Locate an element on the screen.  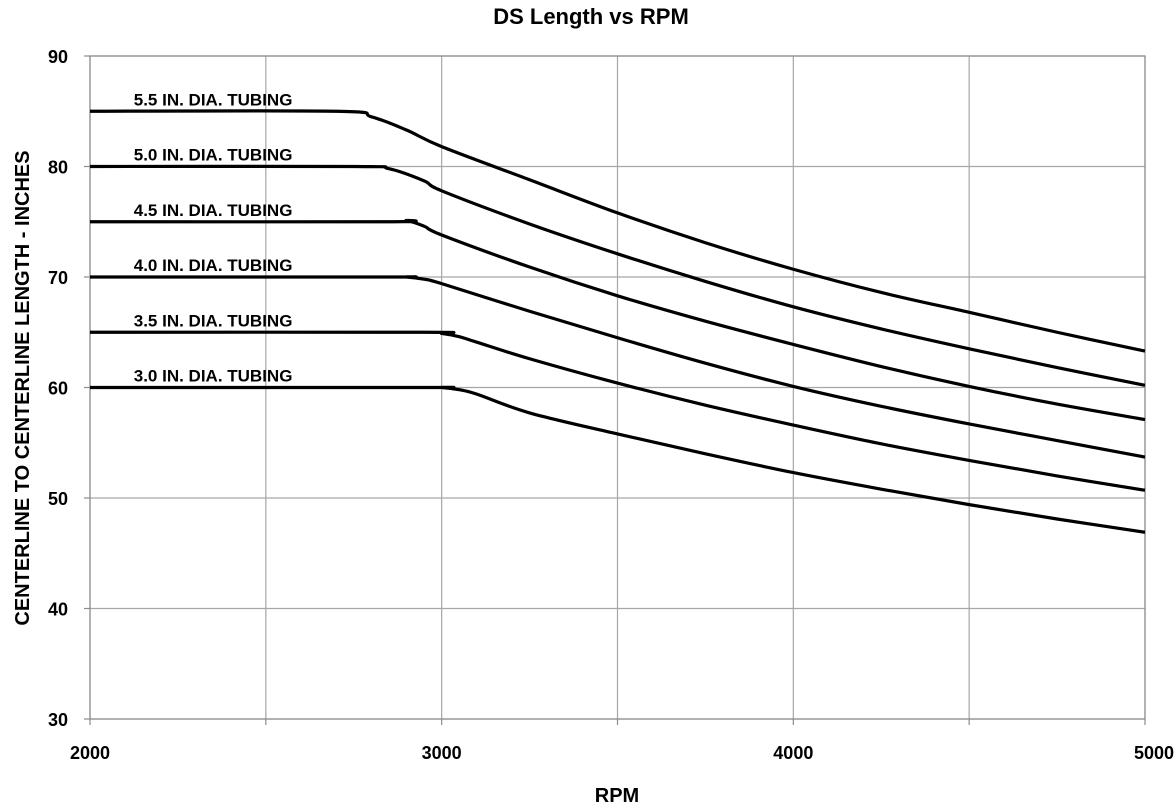
x-axis-title: RPM is located at coordinates (617, 796).